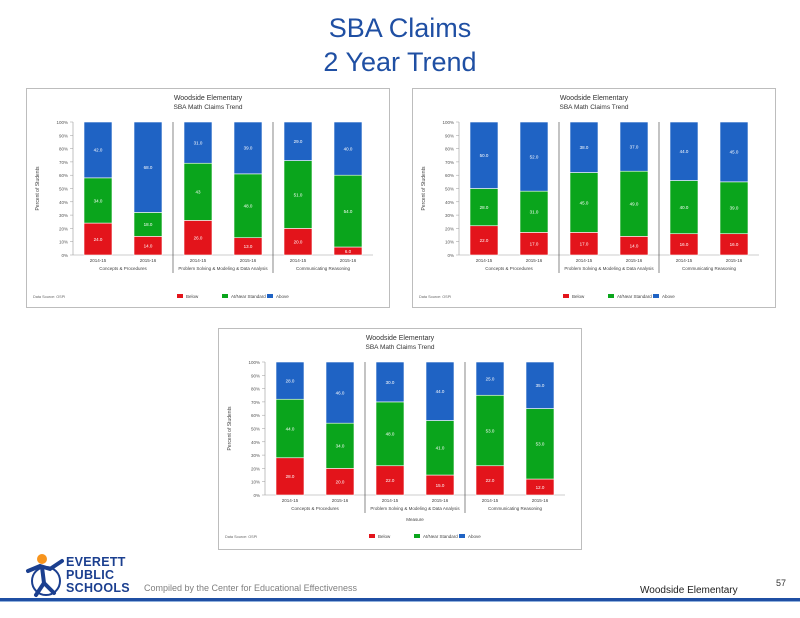 Image resolution: width=800 pixels, height=618 pixels. What do you see at coordinates (734, 244) in the screenshot?
I see `bar-data-label: 16.0` at bounding box center [734, 244].